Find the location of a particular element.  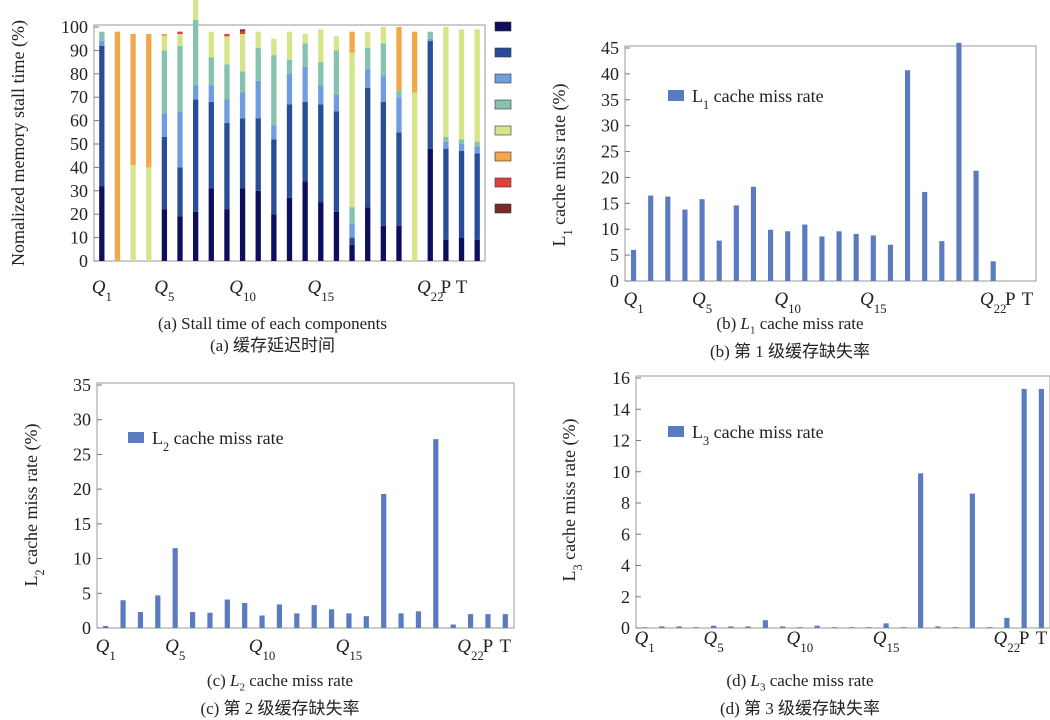

caption-d-zh: (d) 第 3 级缓存缺失率 is located at coordinates (800, 709).